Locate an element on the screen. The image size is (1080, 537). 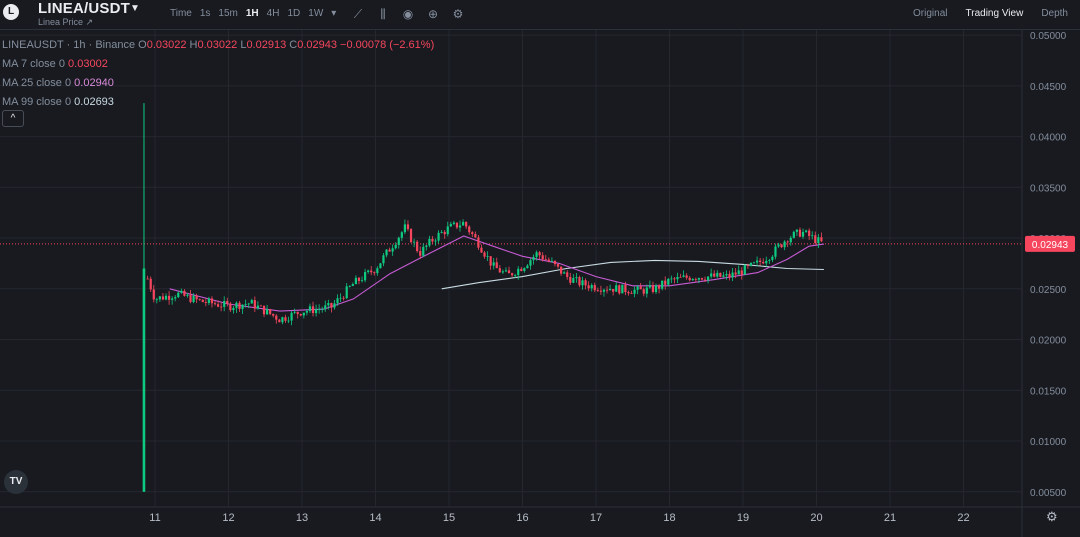
tab-trading-view: Trading View is located at coordinates (994, 13).